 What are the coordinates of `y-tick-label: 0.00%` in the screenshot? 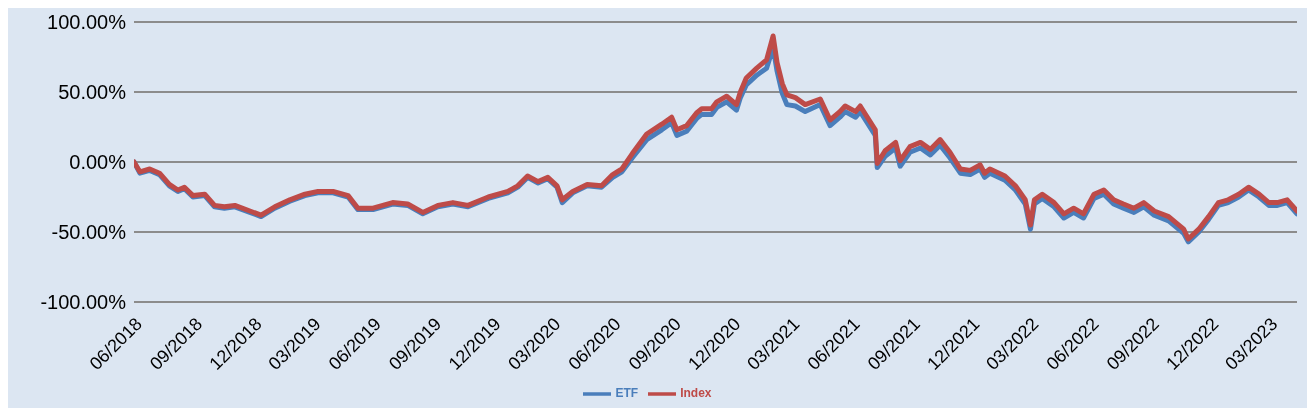 It's located at (98, 162).